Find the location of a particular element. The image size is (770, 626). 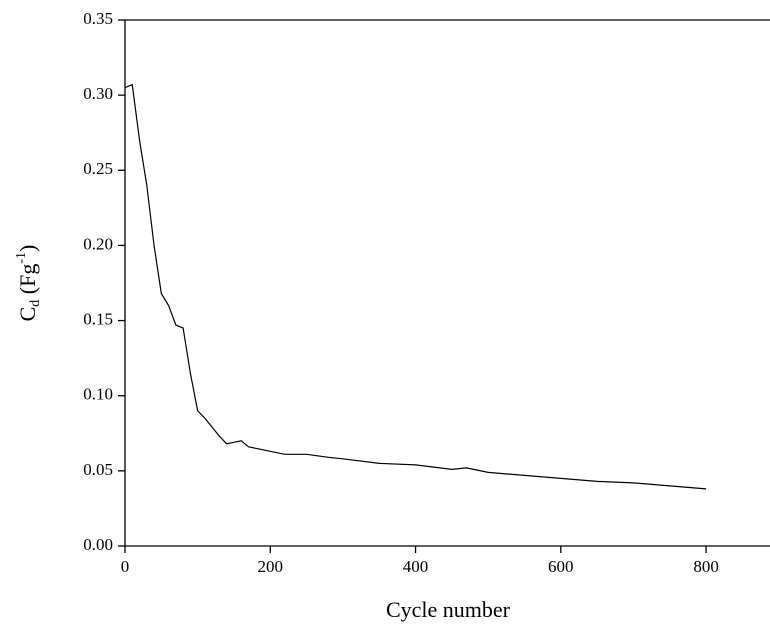

y-tick-label: 0.35 is located at coordinates (98, 18).